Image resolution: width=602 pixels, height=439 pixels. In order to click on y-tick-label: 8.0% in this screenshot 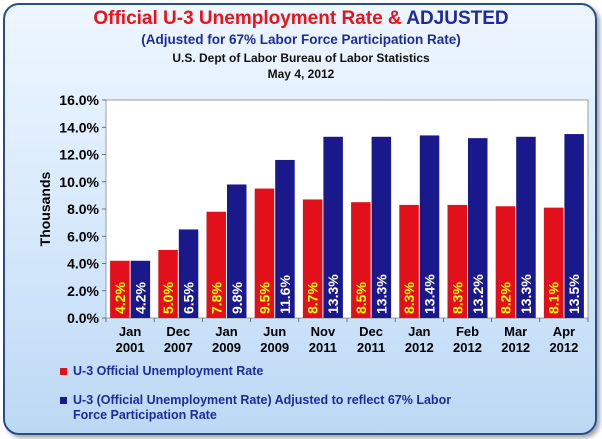, I will do `click(83, 209)`.